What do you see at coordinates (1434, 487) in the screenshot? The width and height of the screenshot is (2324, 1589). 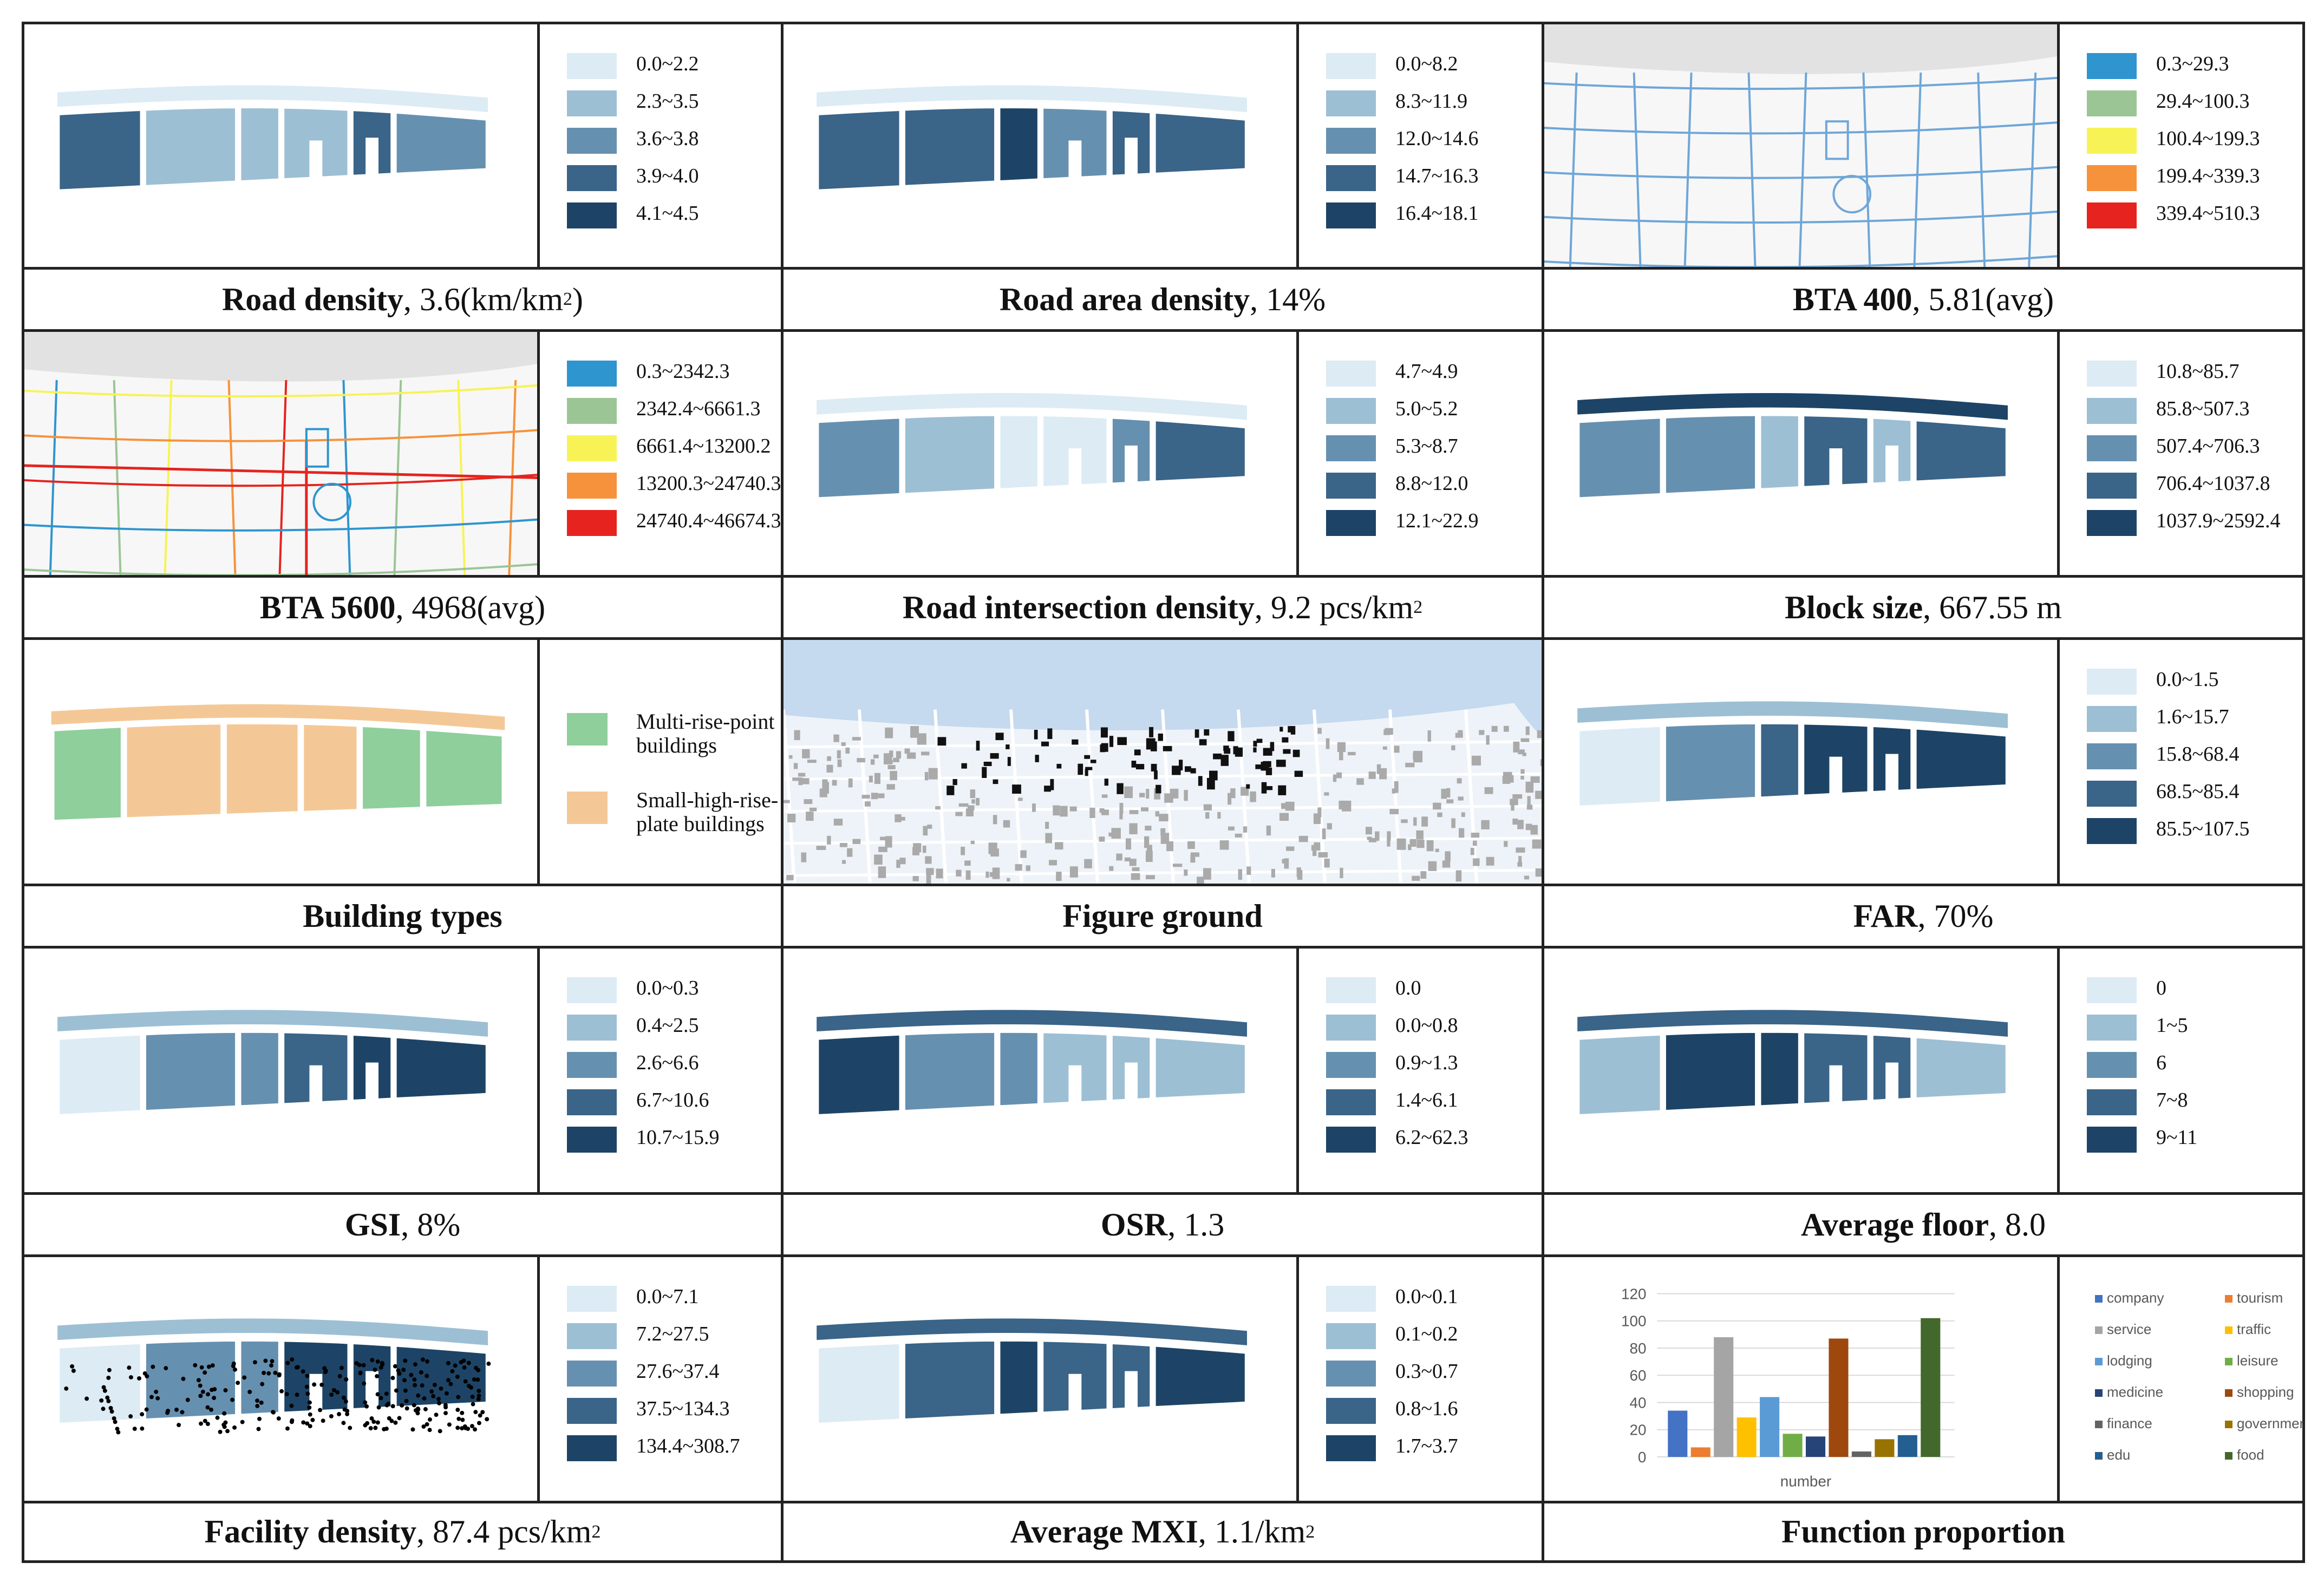 I see `legend-item: 8.8~12.0` at bounding box center [1434, 487].